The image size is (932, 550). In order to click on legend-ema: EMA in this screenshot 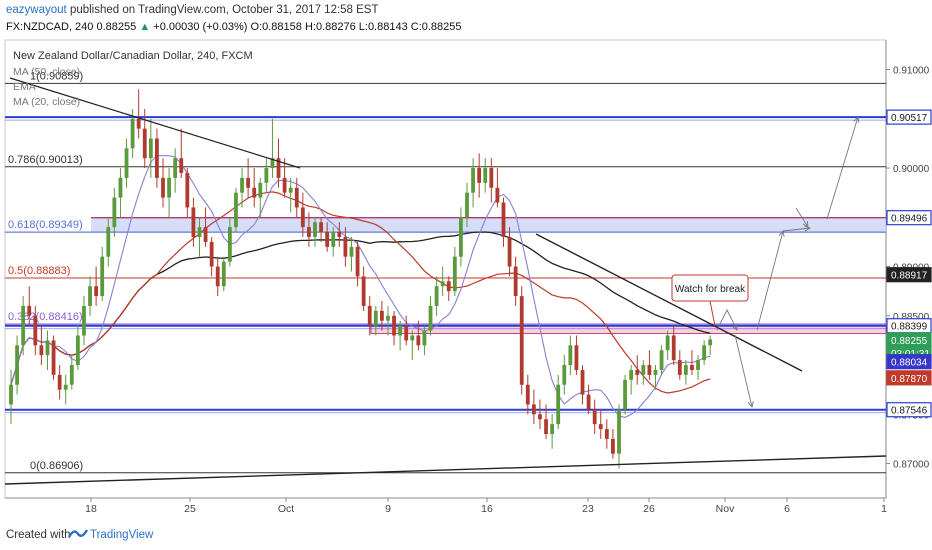, I will do `click(24, 87)`.